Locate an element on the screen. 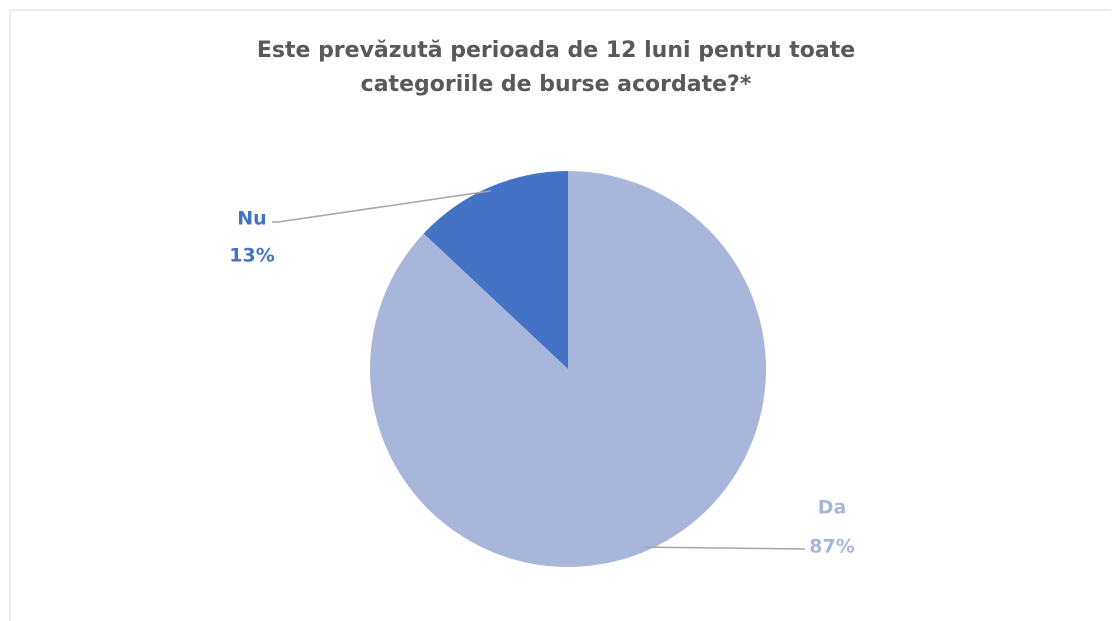 The image size is (1112, 621). category-label: Da is located at coordinates (832, 508).